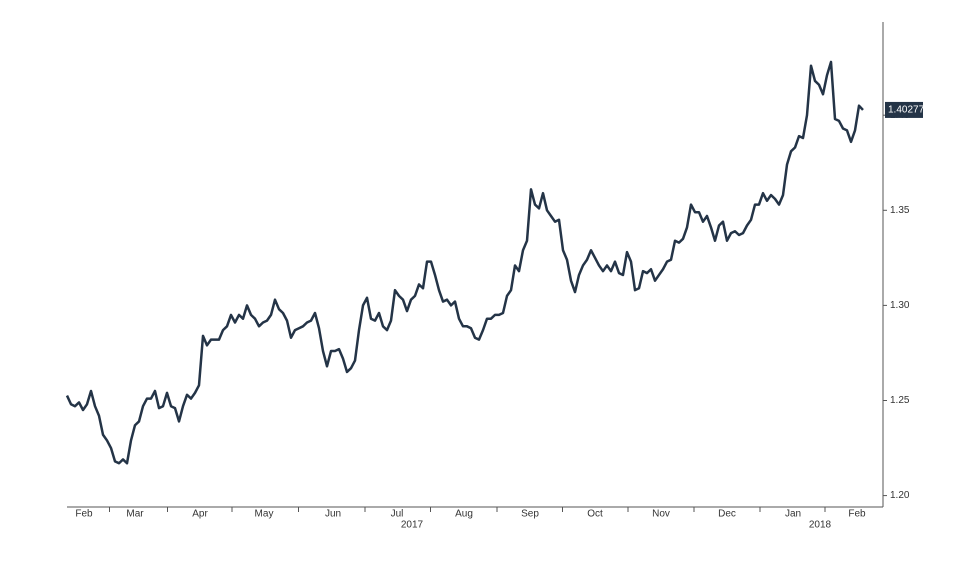  I want to click on x-tick-label: Dec, so click(727, 514).